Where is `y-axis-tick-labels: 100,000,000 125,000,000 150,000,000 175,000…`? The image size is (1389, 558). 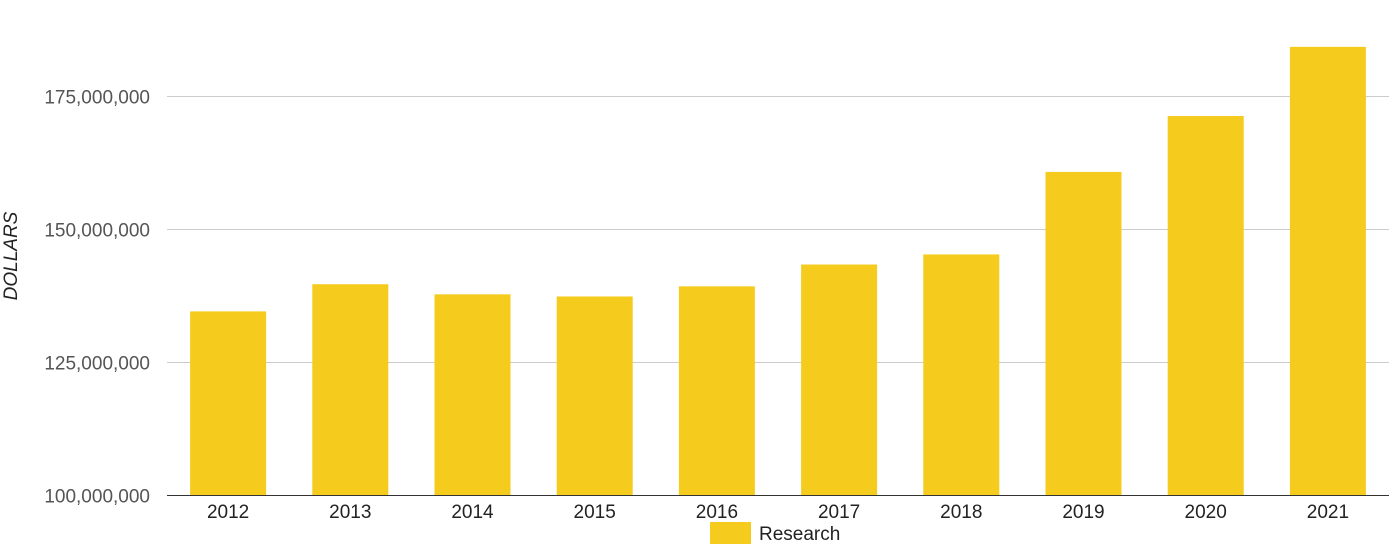 y-axis-tick-labels: 100,000,000 125,000,000 150,000,000 175,000… is located at coordinates (97, 298).